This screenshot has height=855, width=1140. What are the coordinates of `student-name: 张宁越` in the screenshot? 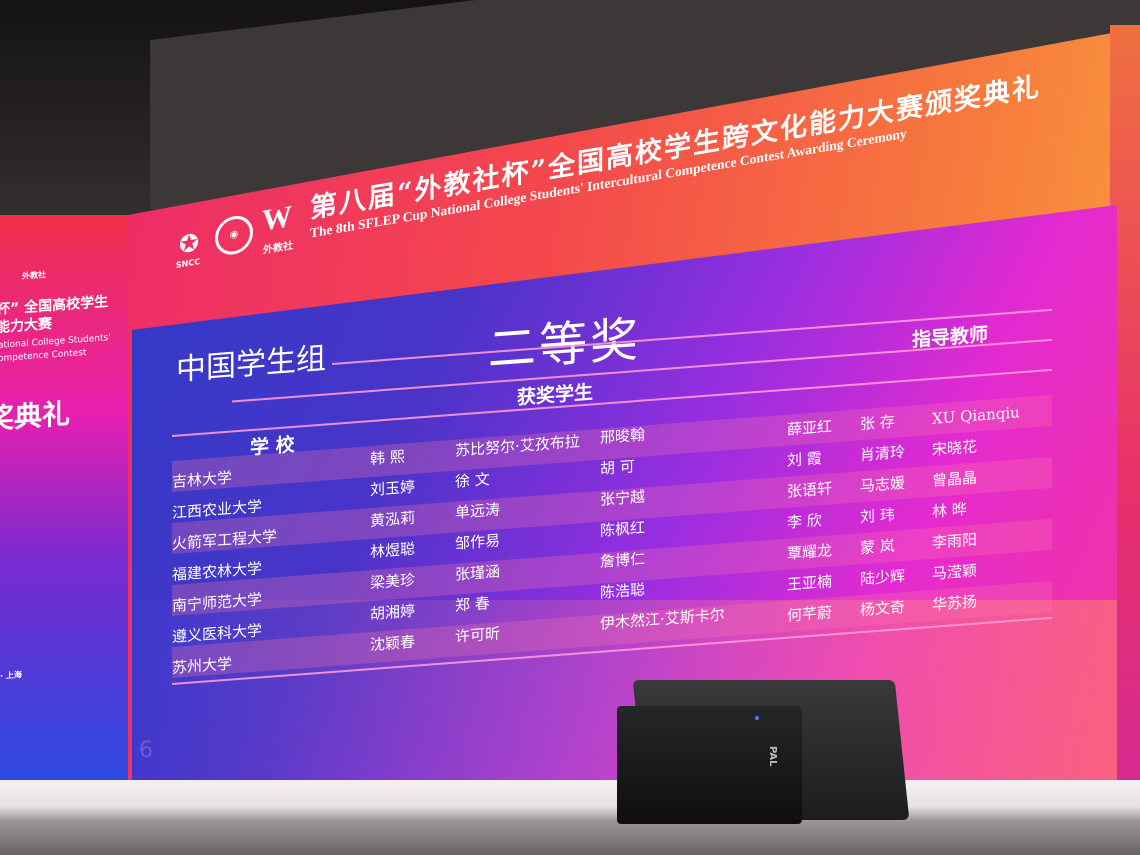 It's located at (623, 498).